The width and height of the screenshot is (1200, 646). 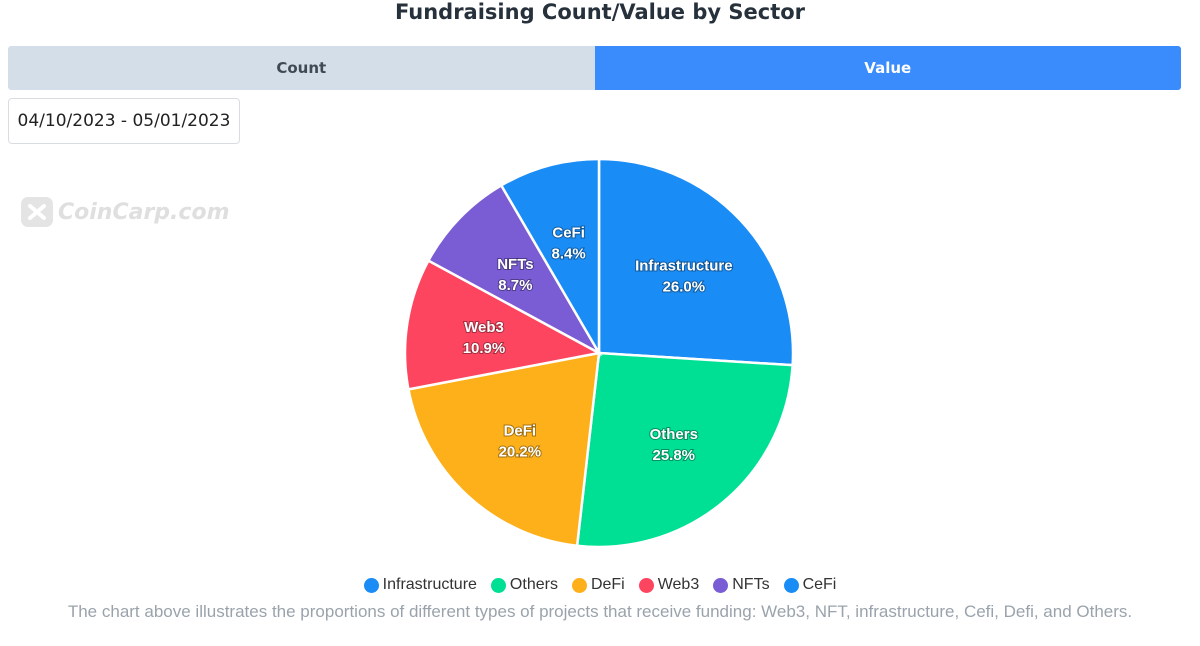 I want to click on chart-legend: Infrastructure Others DeFi Web3 NFTs CeFi, so click(x=600, y=585).